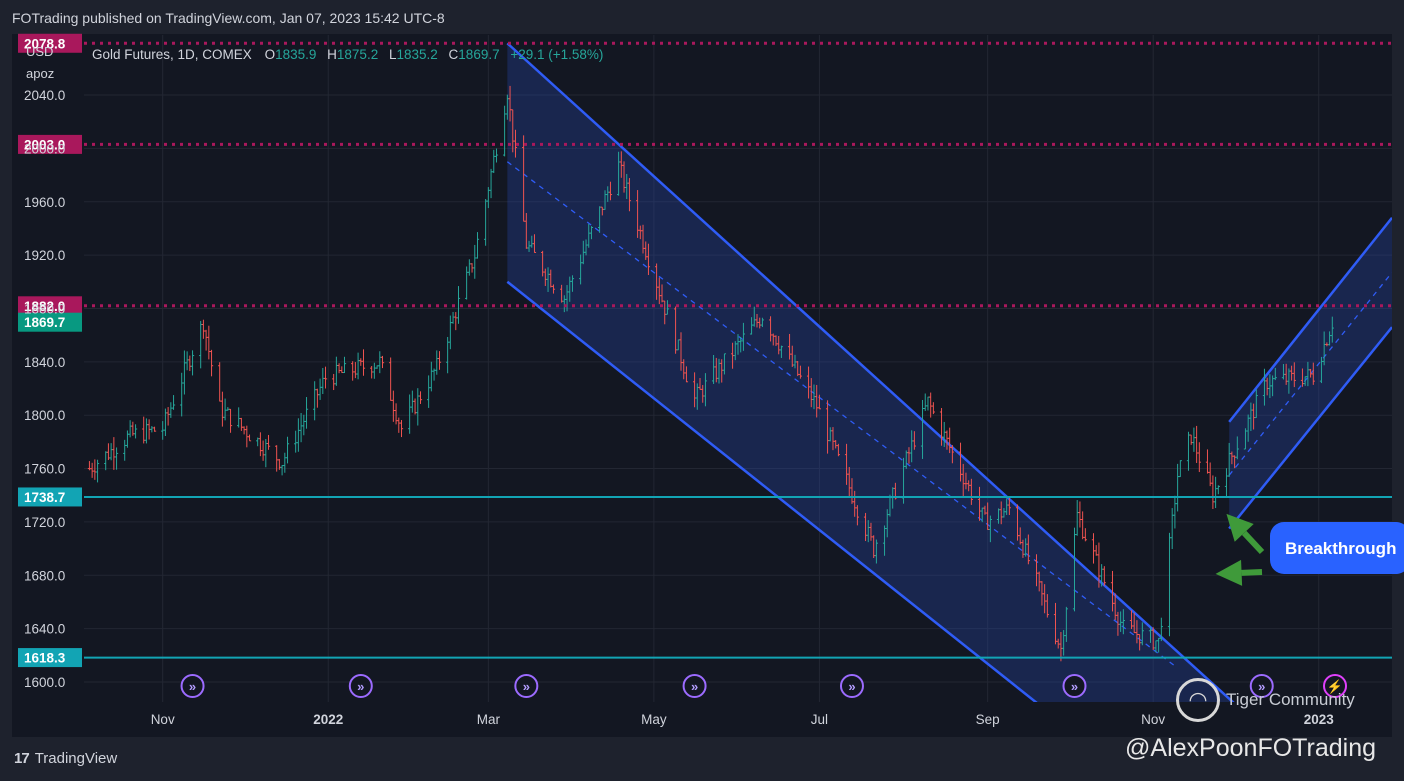  Describe the element at coordinates (44, 148) in the screenshot. I see `y-tick-label: 2000.0` at that location.